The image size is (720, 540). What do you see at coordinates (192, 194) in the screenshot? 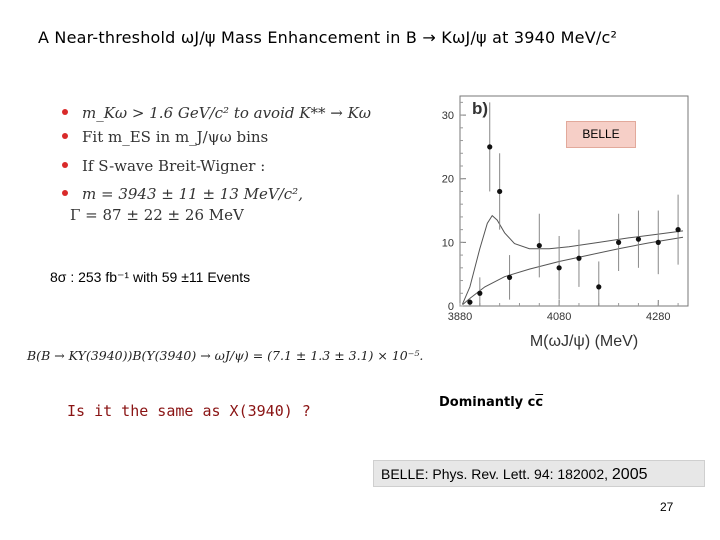
I see `bullet-text: m = 3943 ± 11 ± 13 MeV/c²,` at bounding box center [192, 194].